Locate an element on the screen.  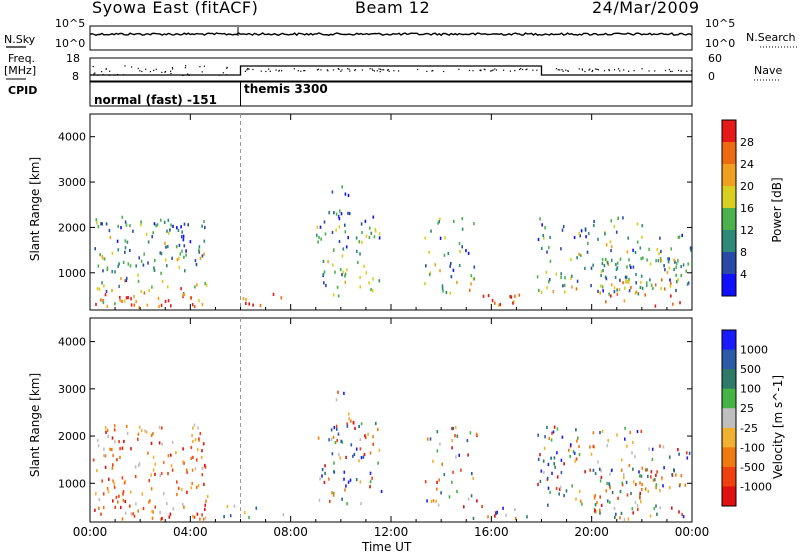
freq-line is located at coordinates (391, 70).